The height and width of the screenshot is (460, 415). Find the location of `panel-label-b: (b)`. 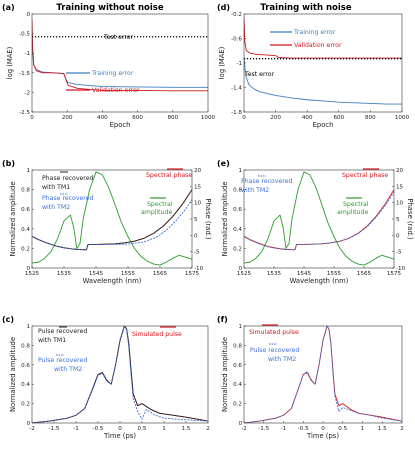

panel-label-b: (b) is located at coordinates (8, 163).